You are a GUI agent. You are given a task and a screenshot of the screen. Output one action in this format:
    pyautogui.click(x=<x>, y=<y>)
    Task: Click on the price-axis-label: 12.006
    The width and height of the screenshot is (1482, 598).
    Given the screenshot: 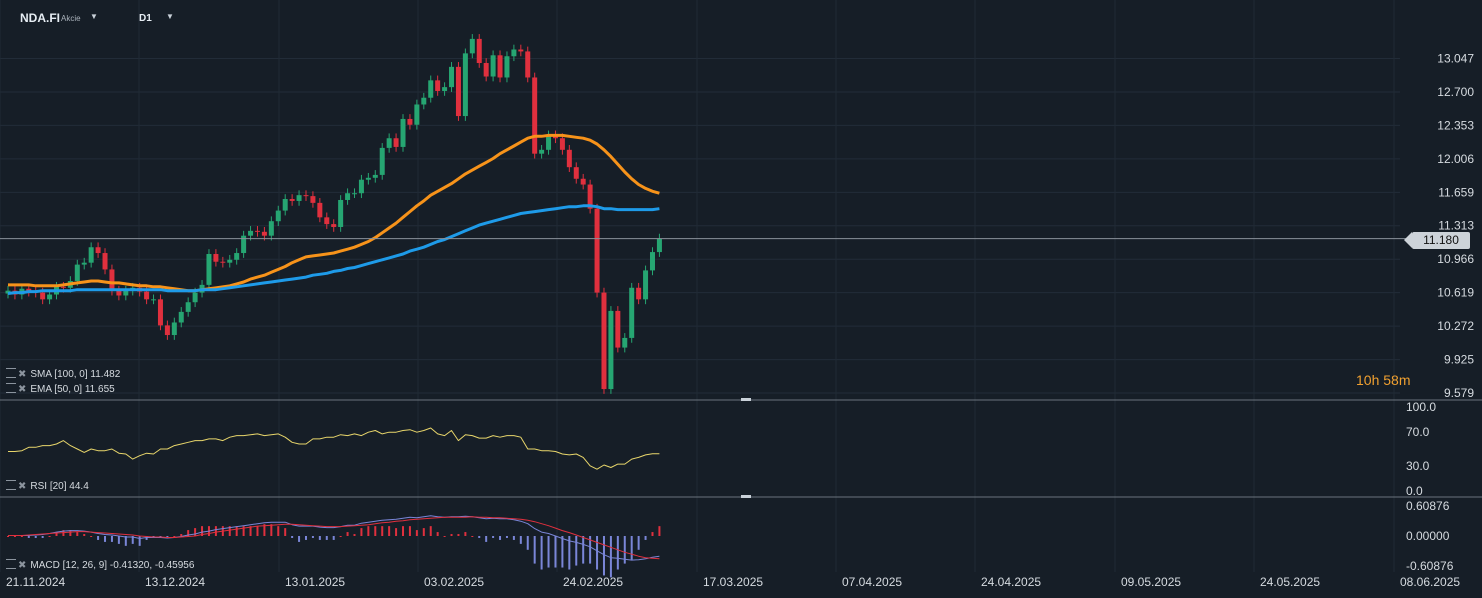 What is the action you would take?
    pyautogui.click(x=1455, y=159)
    